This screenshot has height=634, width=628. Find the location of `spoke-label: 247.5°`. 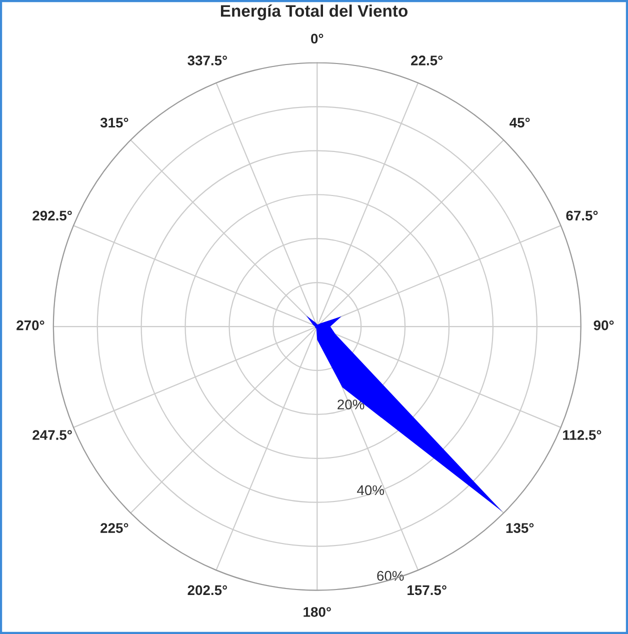

spoke-label: 247.5° is located at coordinates (52, 435).